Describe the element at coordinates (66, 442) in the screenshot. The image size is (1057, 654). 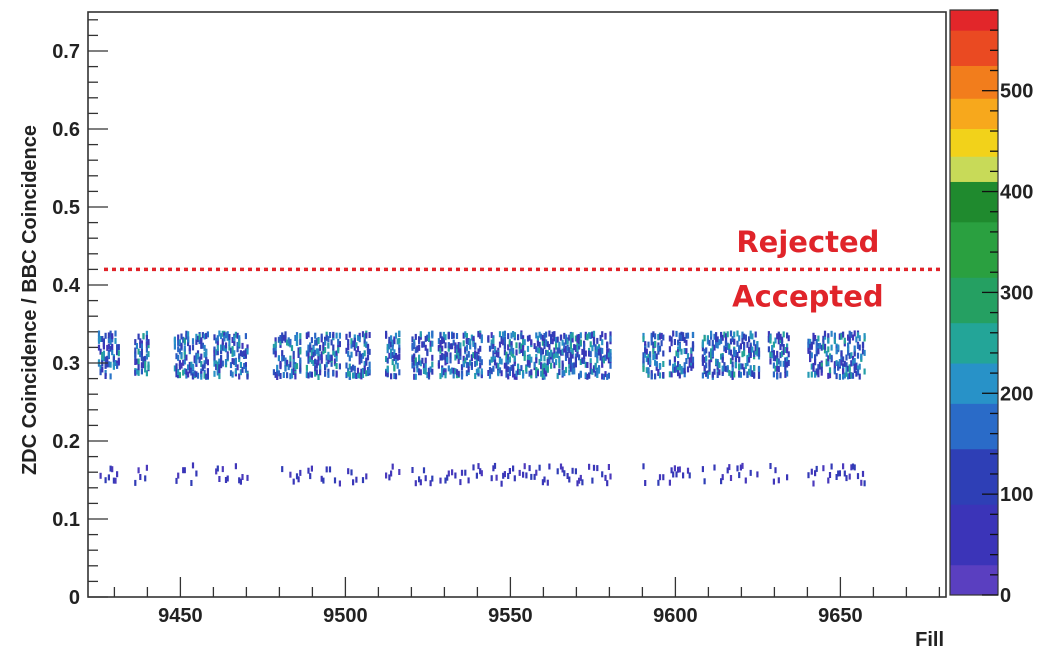
I see `y-tick-label: 0.2` at that location.